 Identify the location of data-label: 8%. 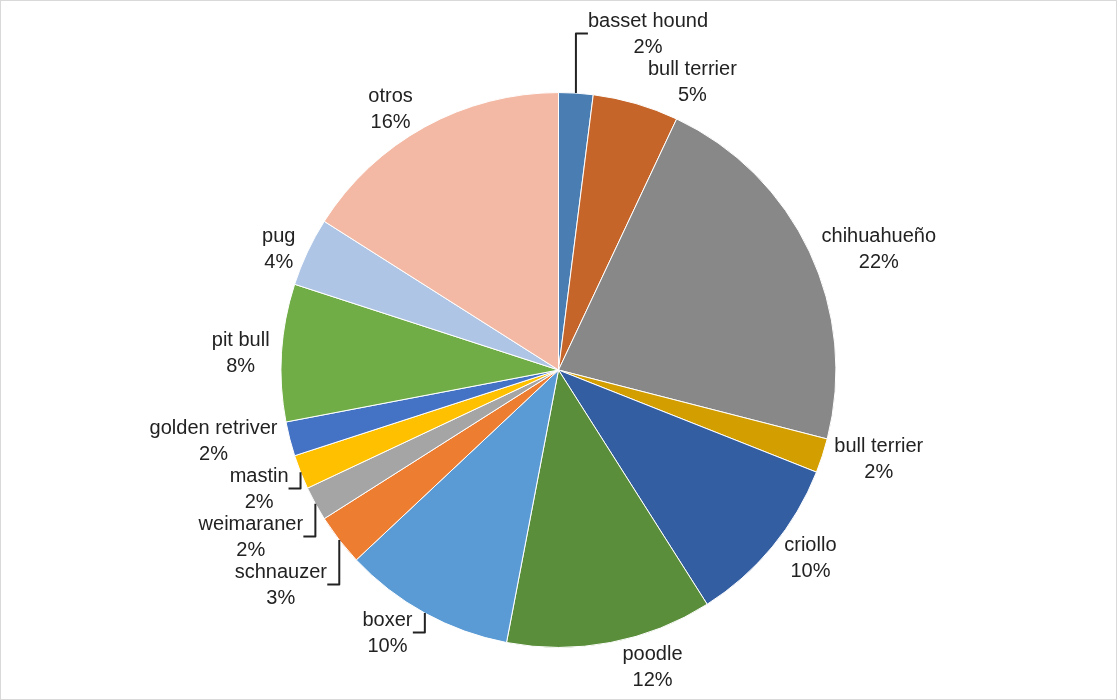
(241, 365).